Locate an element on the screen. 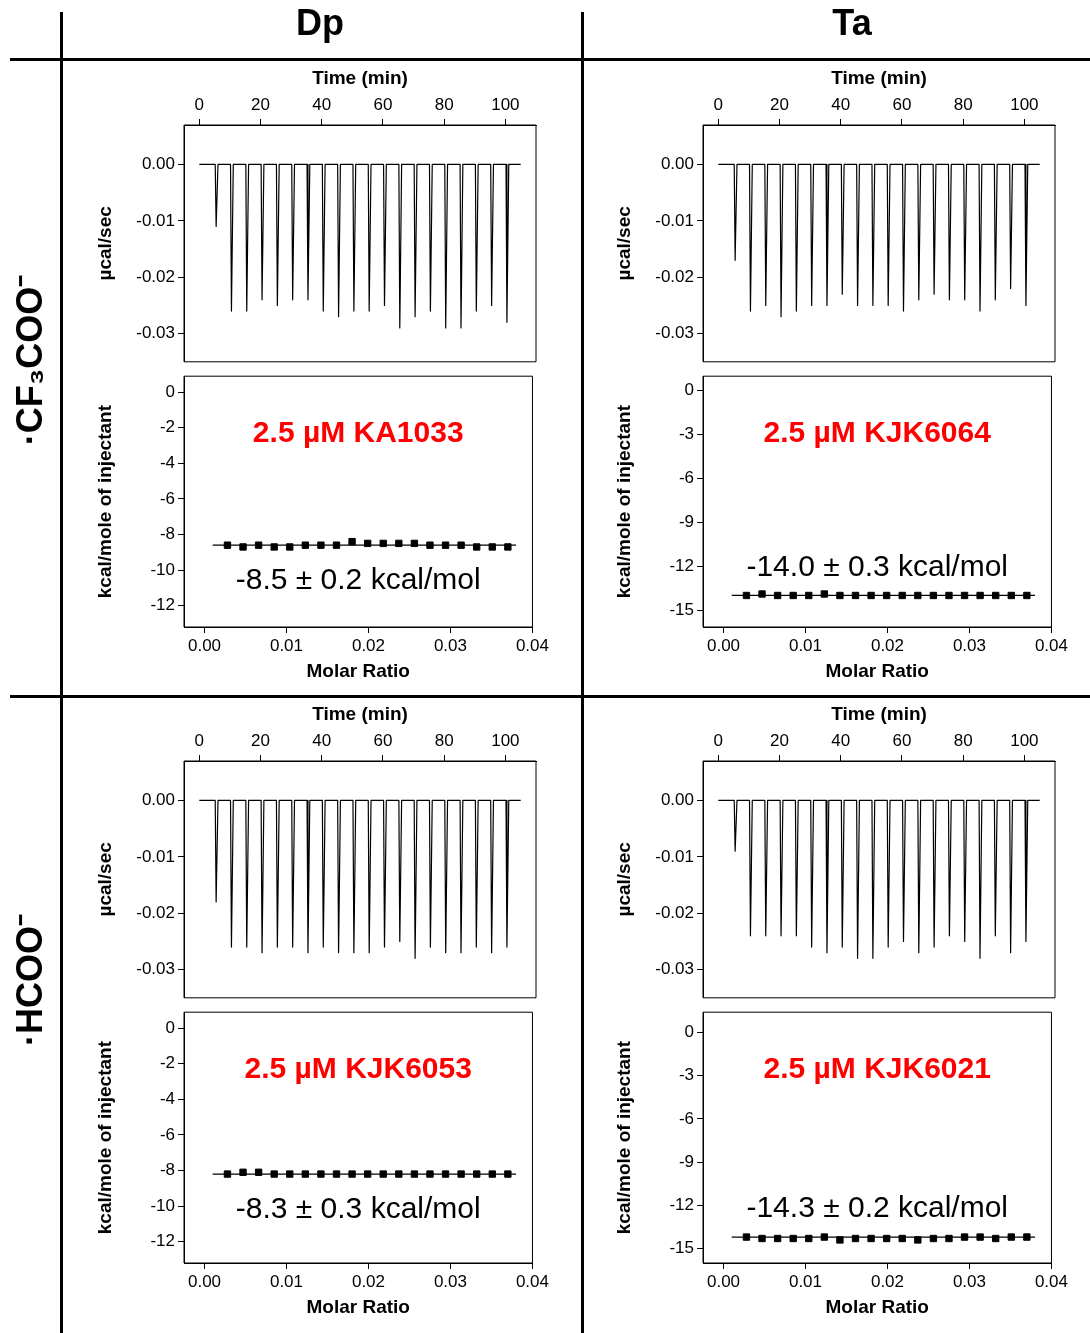  annotation: -14.0 ± 0.3 kcal/mol is located at coordinates (877, 565).